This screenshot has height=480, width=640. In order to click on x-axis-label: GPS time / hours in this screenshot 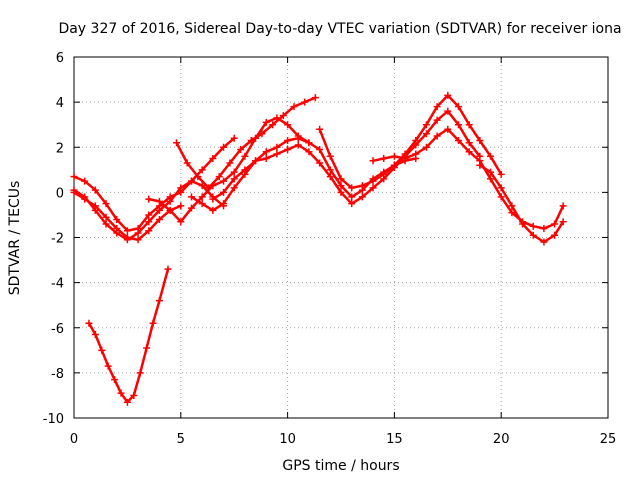, I will do `click(340, 466)`.